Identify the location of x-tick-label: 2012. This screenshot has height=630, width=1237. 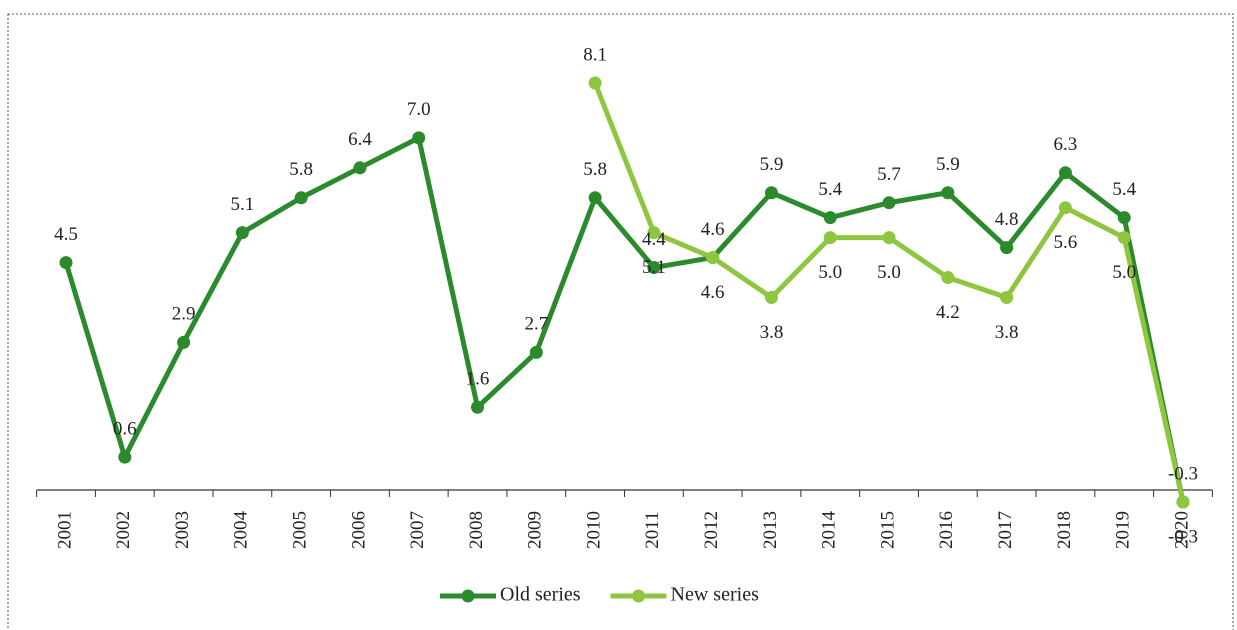
(711, 530).